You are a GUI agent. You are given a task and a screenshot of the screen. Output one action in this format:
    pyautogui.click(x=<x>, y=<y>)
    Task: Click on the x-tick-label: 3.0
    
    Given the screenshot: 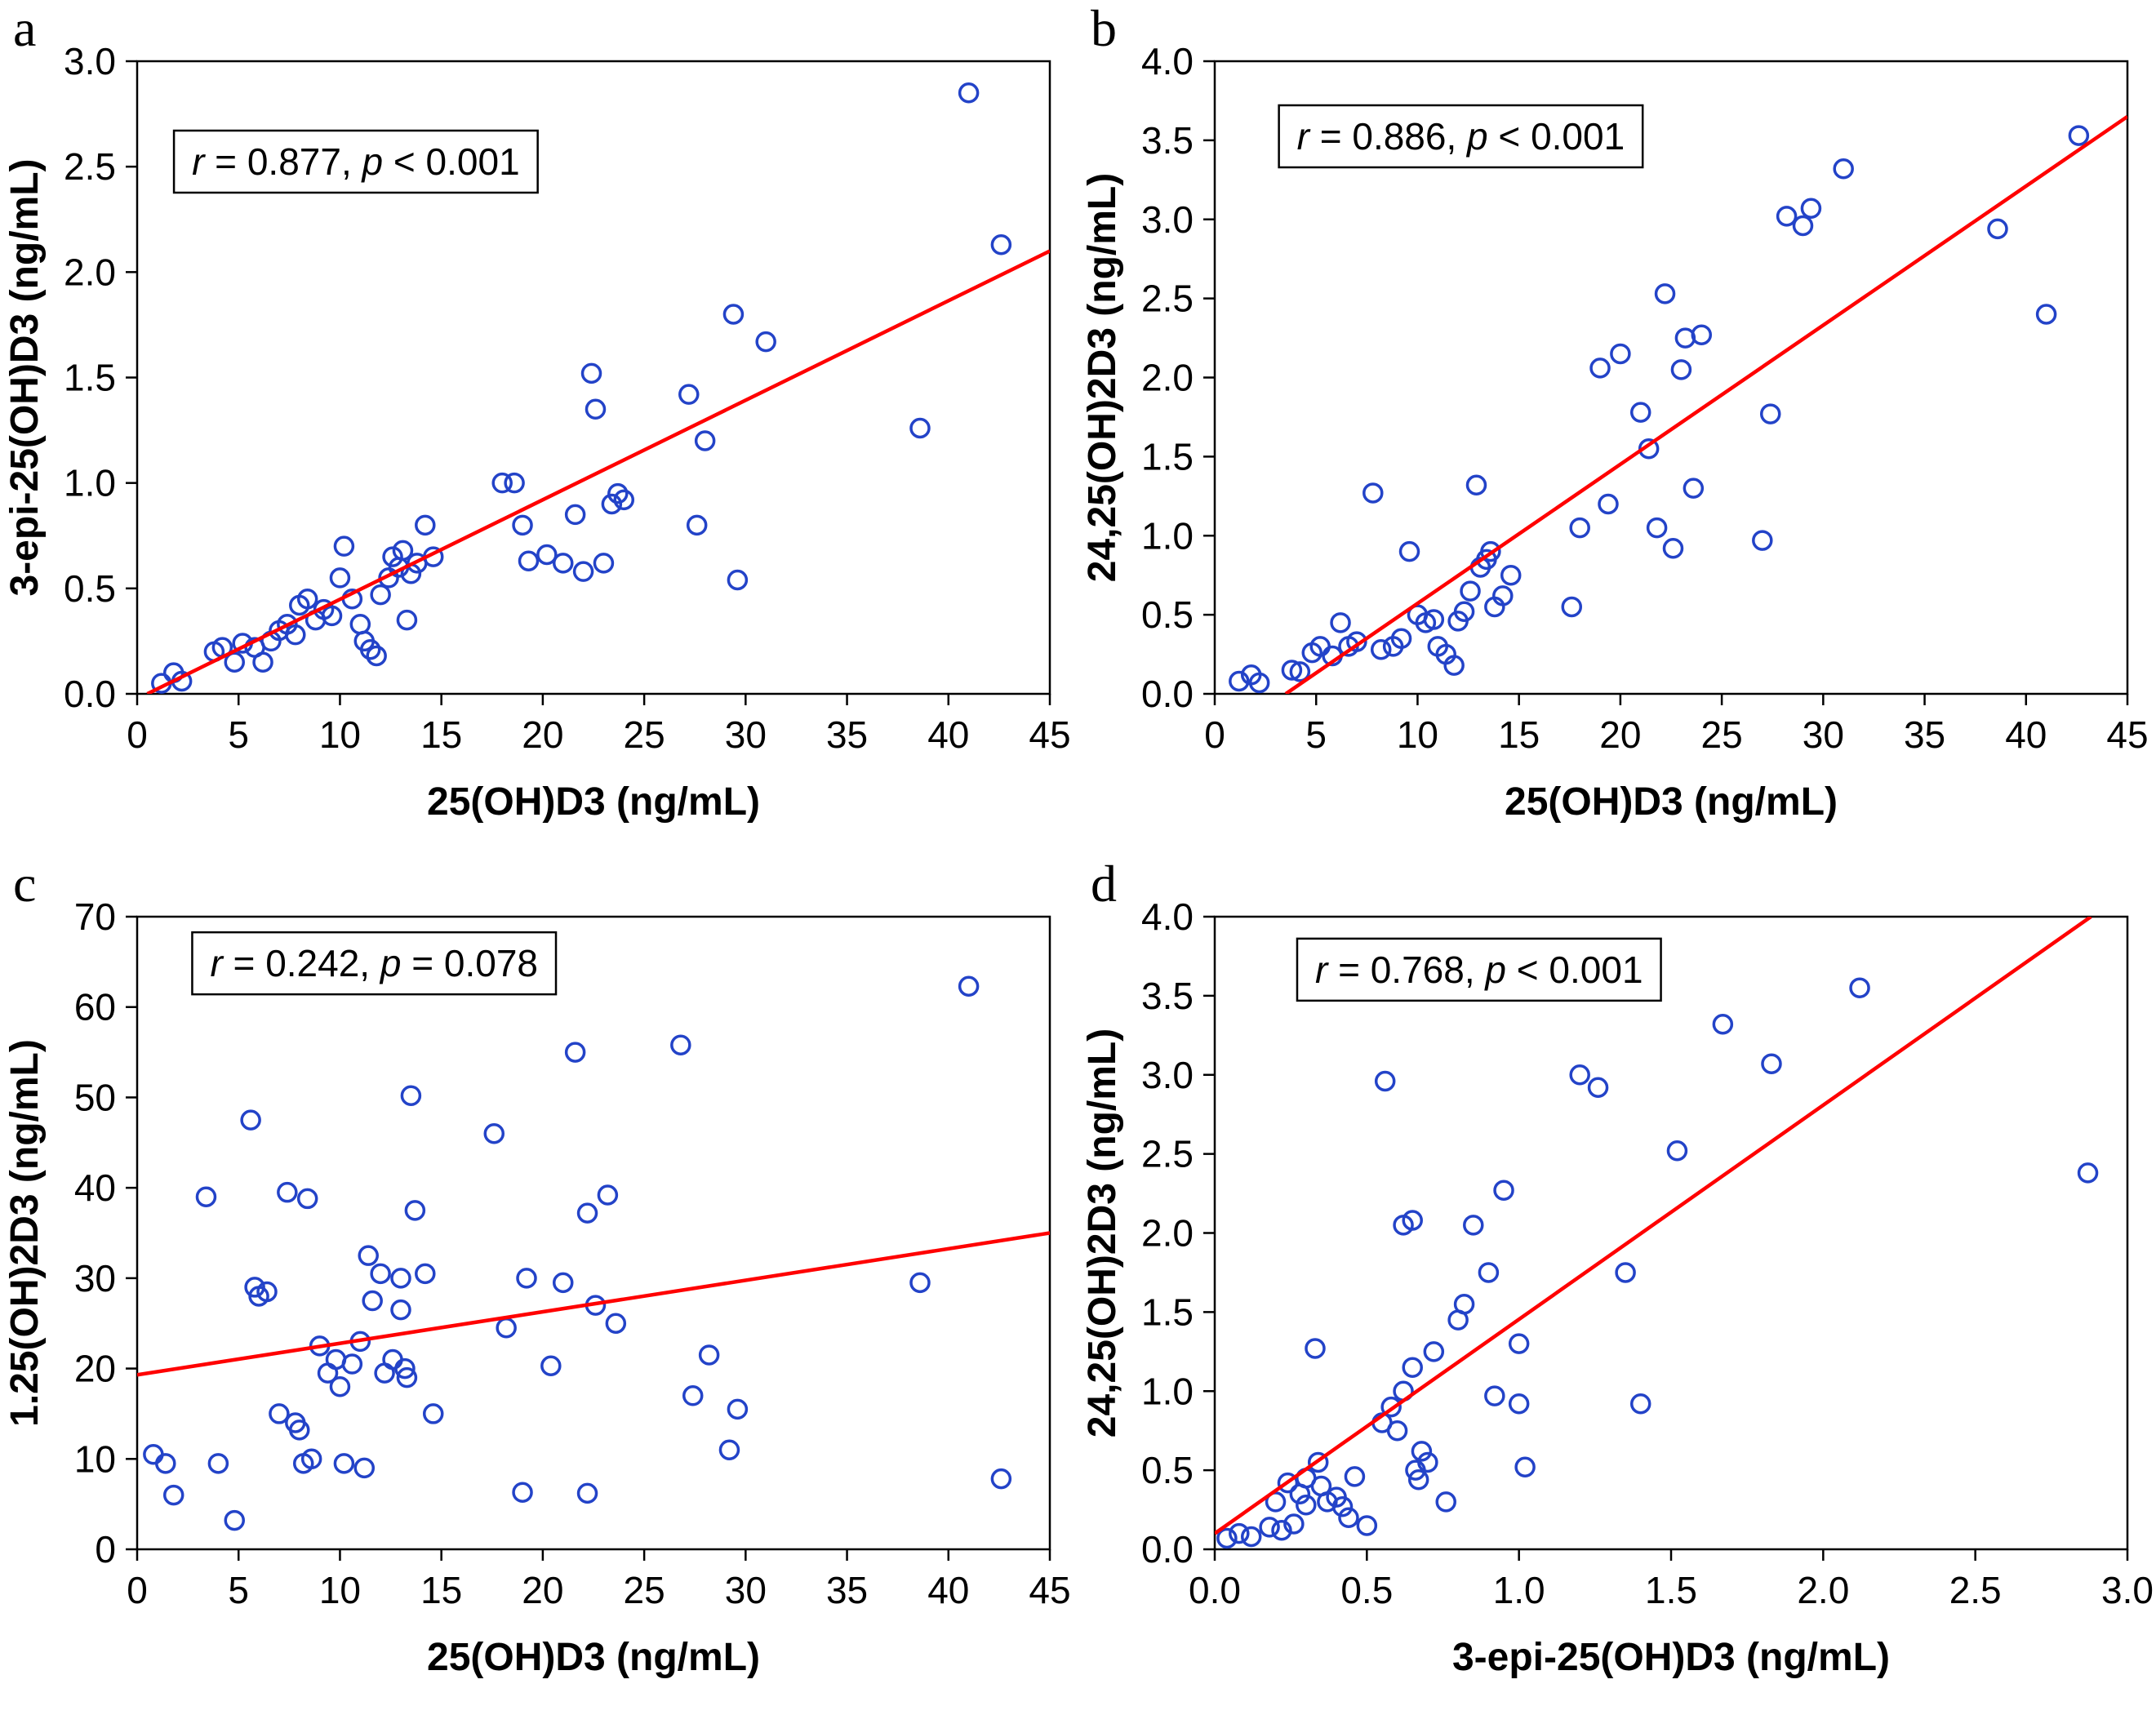 What is the action you would take?
    pyautogui.click(x=2127, y=1590)
    